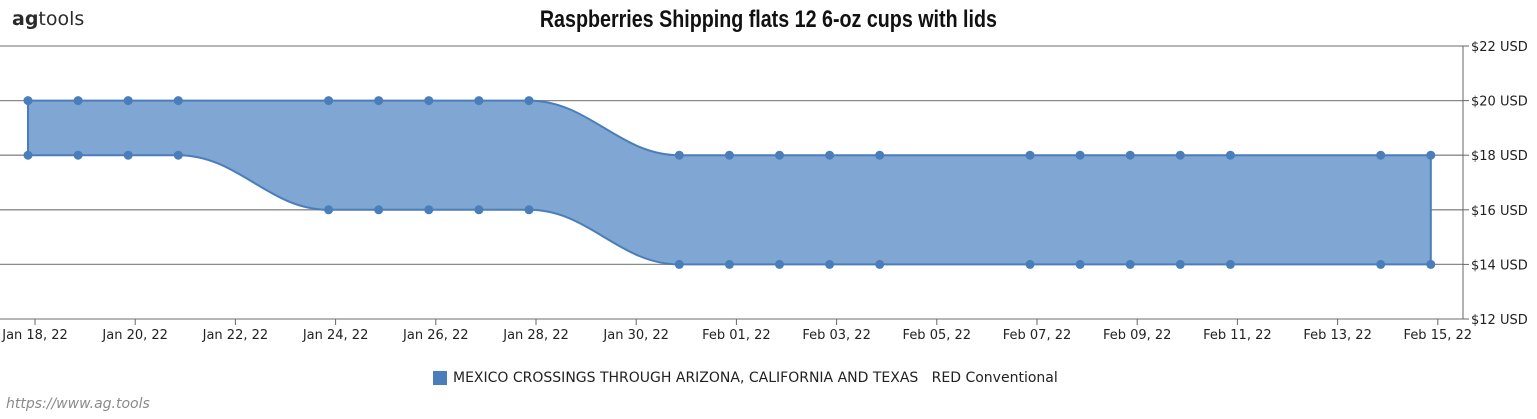 This screenshot has height=419, width=1537. Describe the element at coordinates (78, 404) in the screenshot. I see `source-url: https://www.ag.tools` at that location.